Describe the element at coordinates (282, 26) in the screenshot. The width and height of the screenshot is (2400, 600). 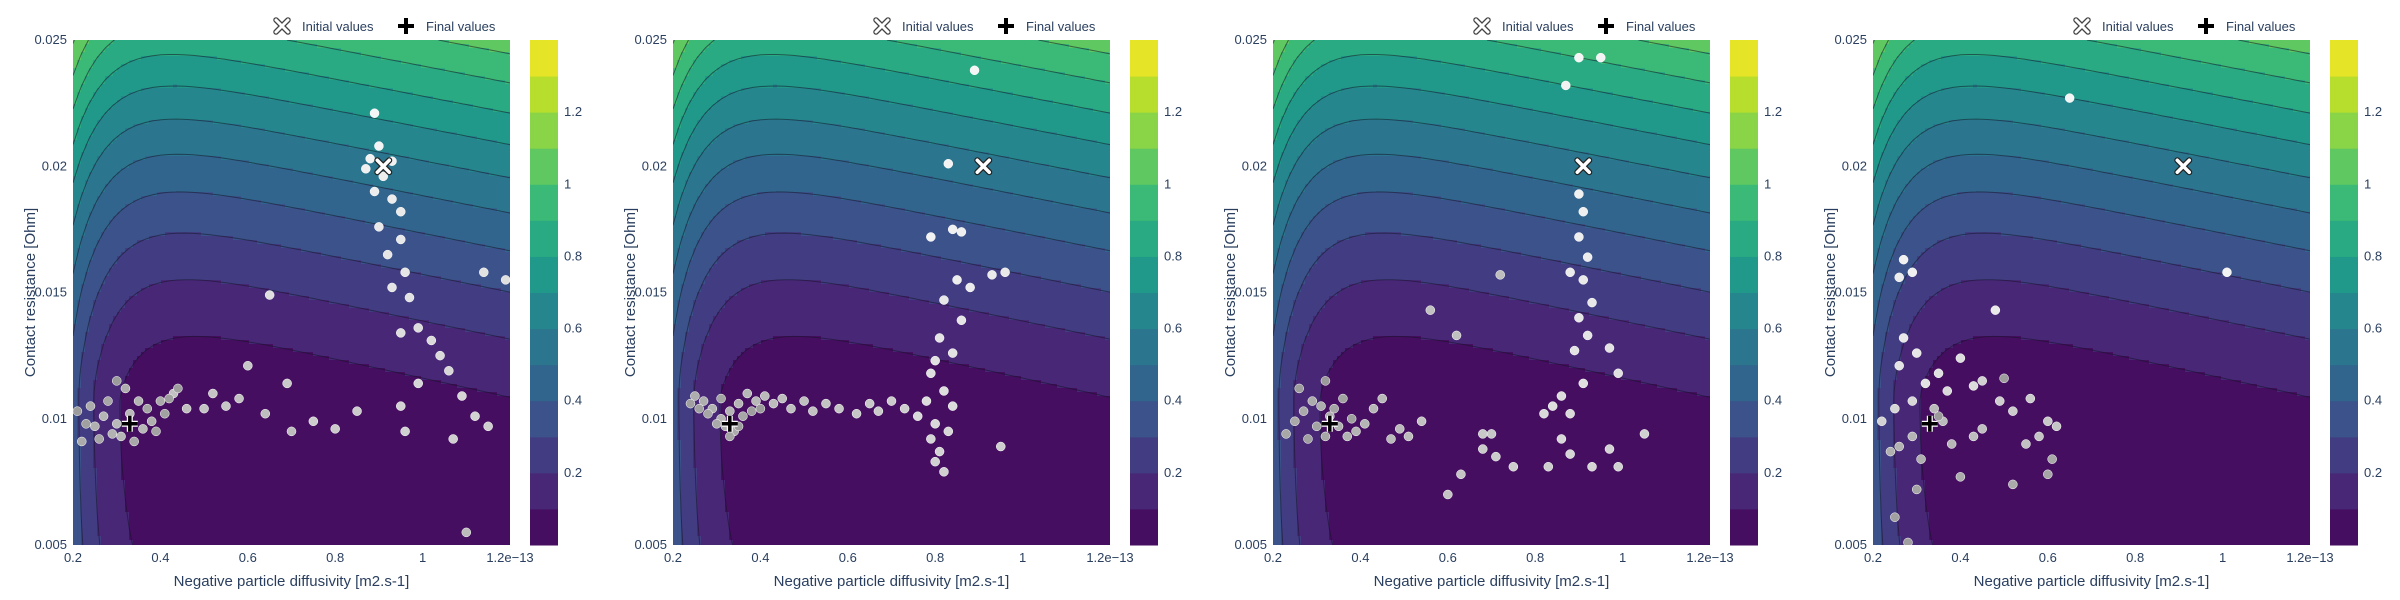
I see `legend-initial-symbol` at that location.